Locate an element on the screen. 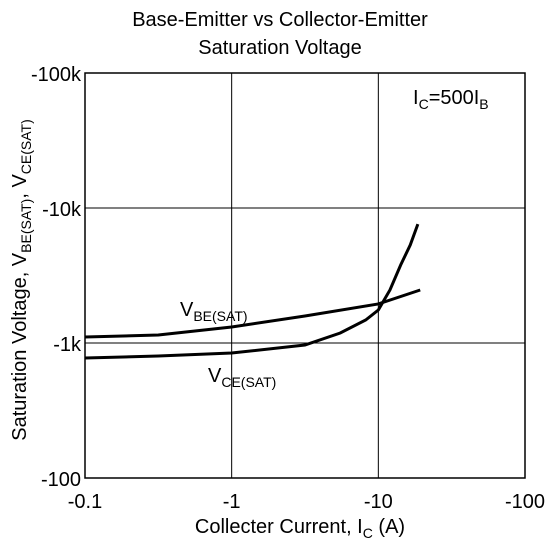 The width and height of the screenshot is (549, 544). chart-title: Saturation Voltage is located at coordinates (279, 48).